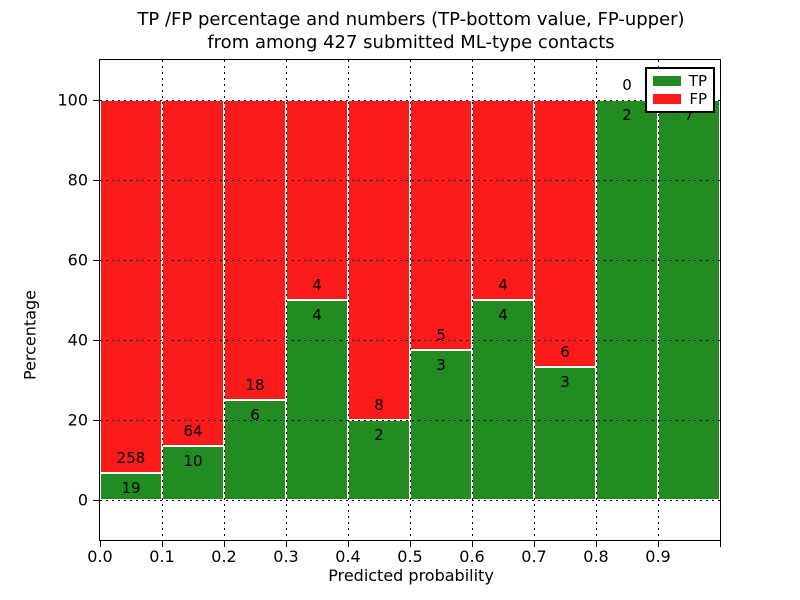  Describe the element at coordinates (411, 575) in the screenshot. I see `x-axis-label: Predicted probability` at that location.